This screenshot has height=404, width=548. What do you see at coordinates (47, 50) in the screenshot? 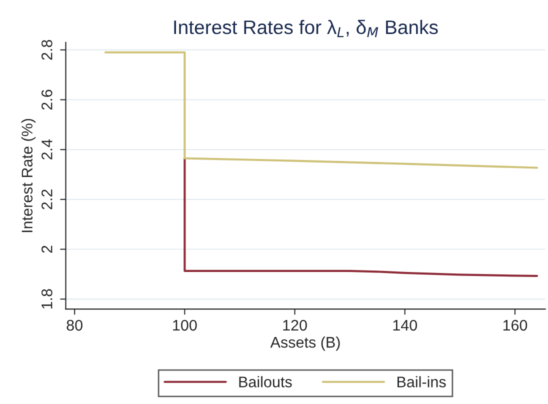
I see `y-tick-label: 2.8` at bounding box center [47, 50].